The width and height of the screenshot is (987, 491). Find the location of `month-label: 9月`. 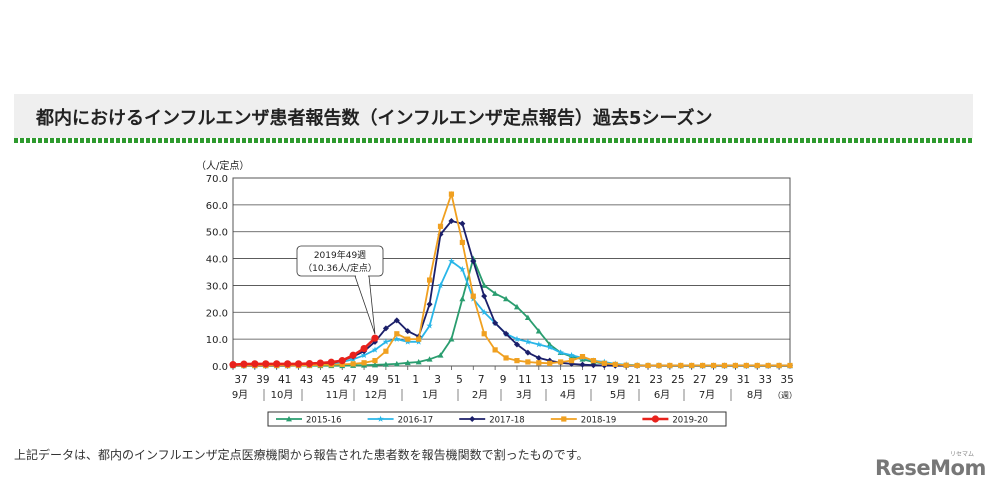

month-label: 9月 is located at coordinates (240, 395).